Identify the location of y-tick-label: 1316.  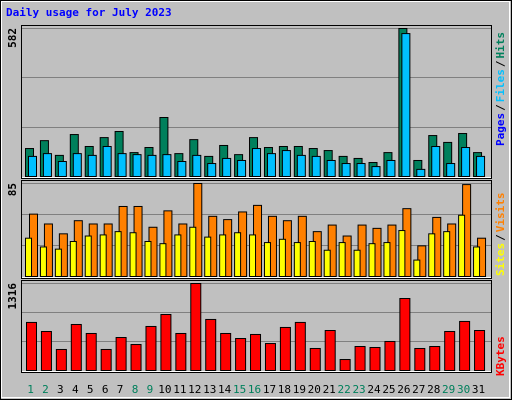
(12, 296).